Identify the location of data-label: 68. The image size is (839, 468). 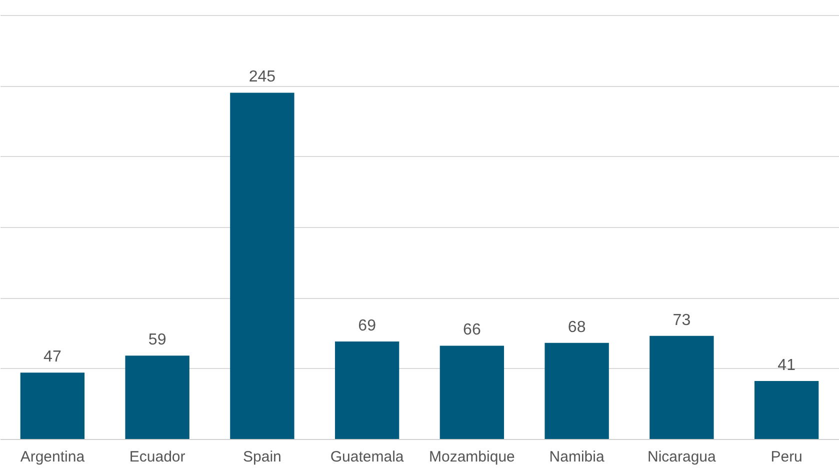
(577, 327).